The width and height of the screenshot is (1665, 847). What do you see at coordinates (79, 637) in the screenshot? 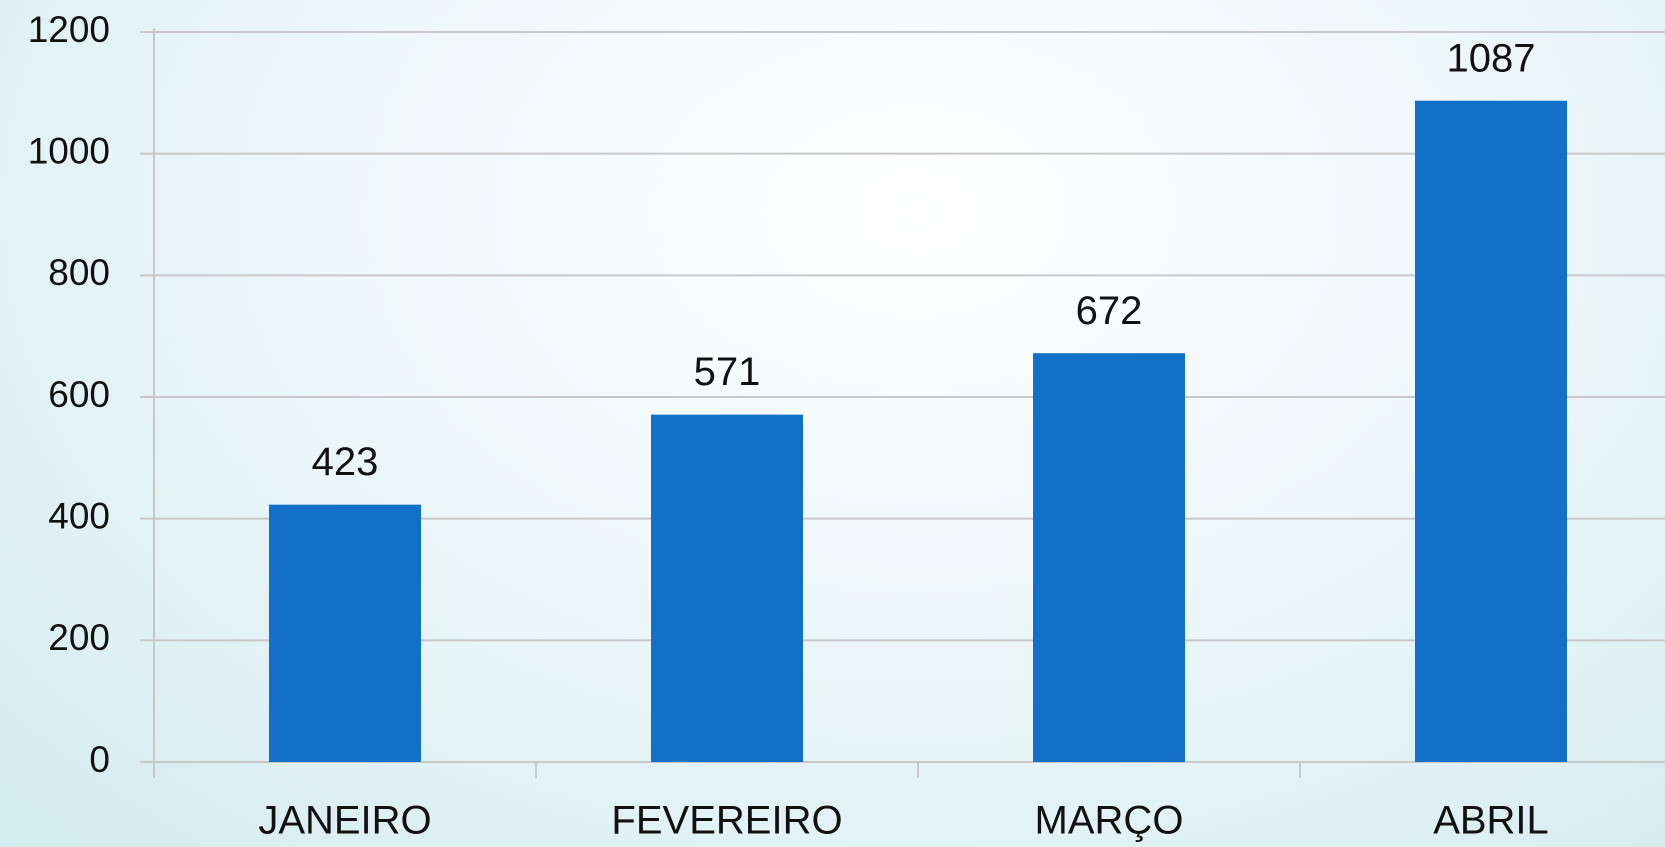
I see `y-tick-label: 200` at bounding box center [79, 637].